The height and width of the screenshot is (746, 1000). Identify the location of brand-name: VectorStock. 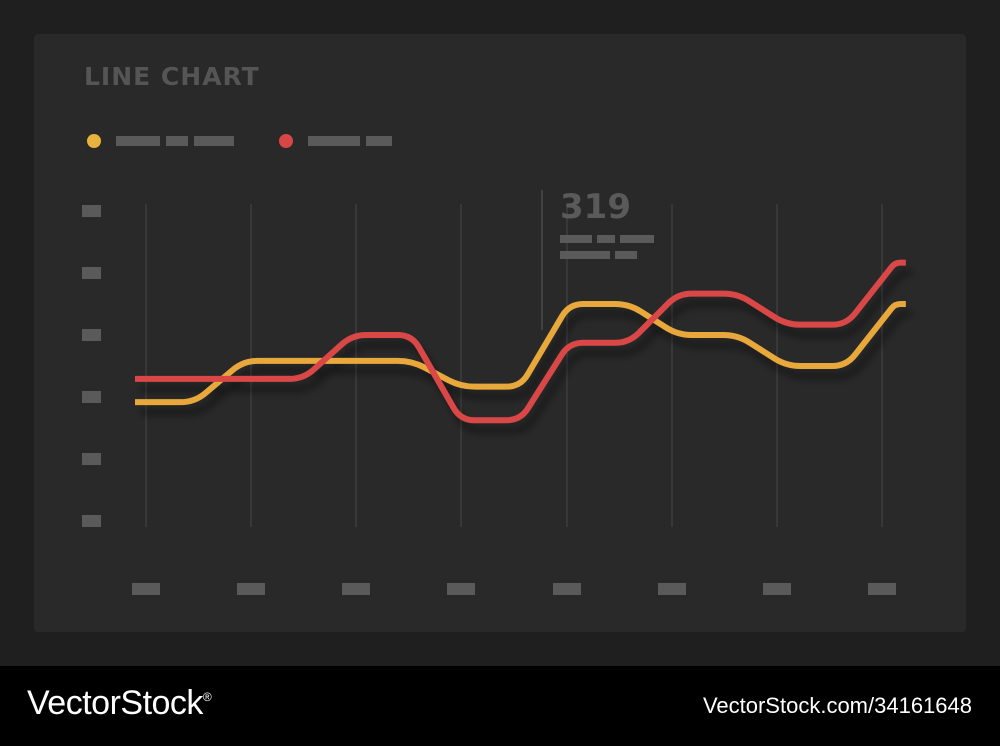
(115, 703).